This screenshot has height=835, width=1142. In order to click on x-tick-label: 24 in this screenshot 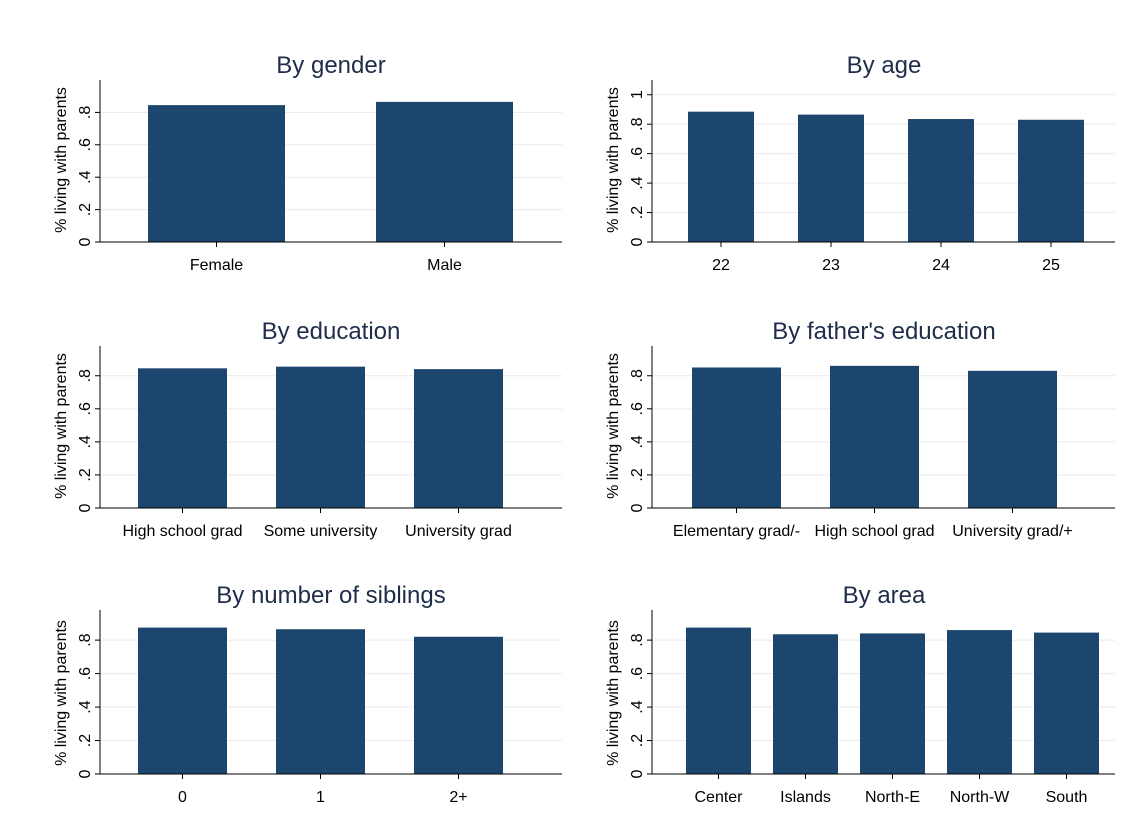, I will do `click(941, 265)`.